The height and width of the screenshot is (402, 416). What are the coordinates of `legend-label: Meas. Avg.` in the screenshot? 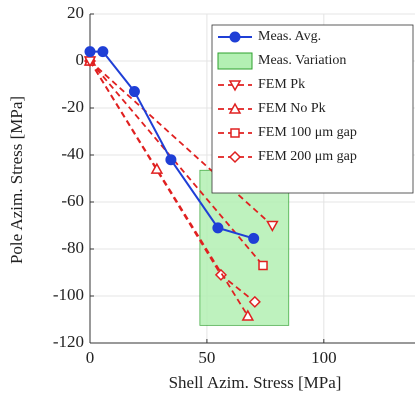 It's located at (289, 36).